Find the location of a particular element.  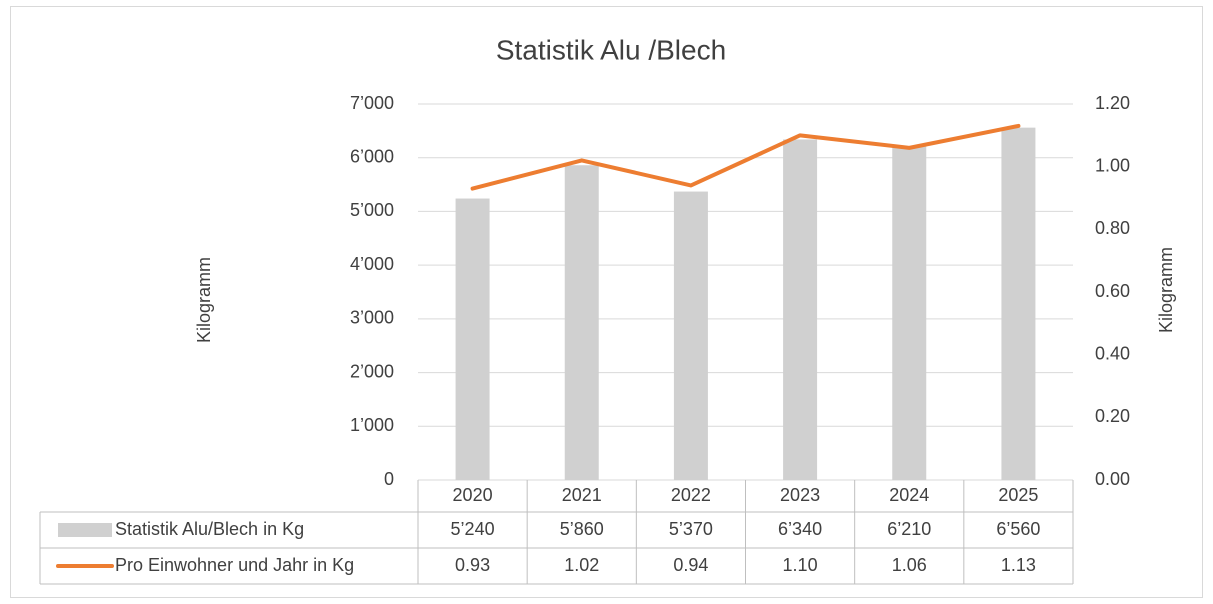

table-value: 5’370 is located at coordinates (691, 529).